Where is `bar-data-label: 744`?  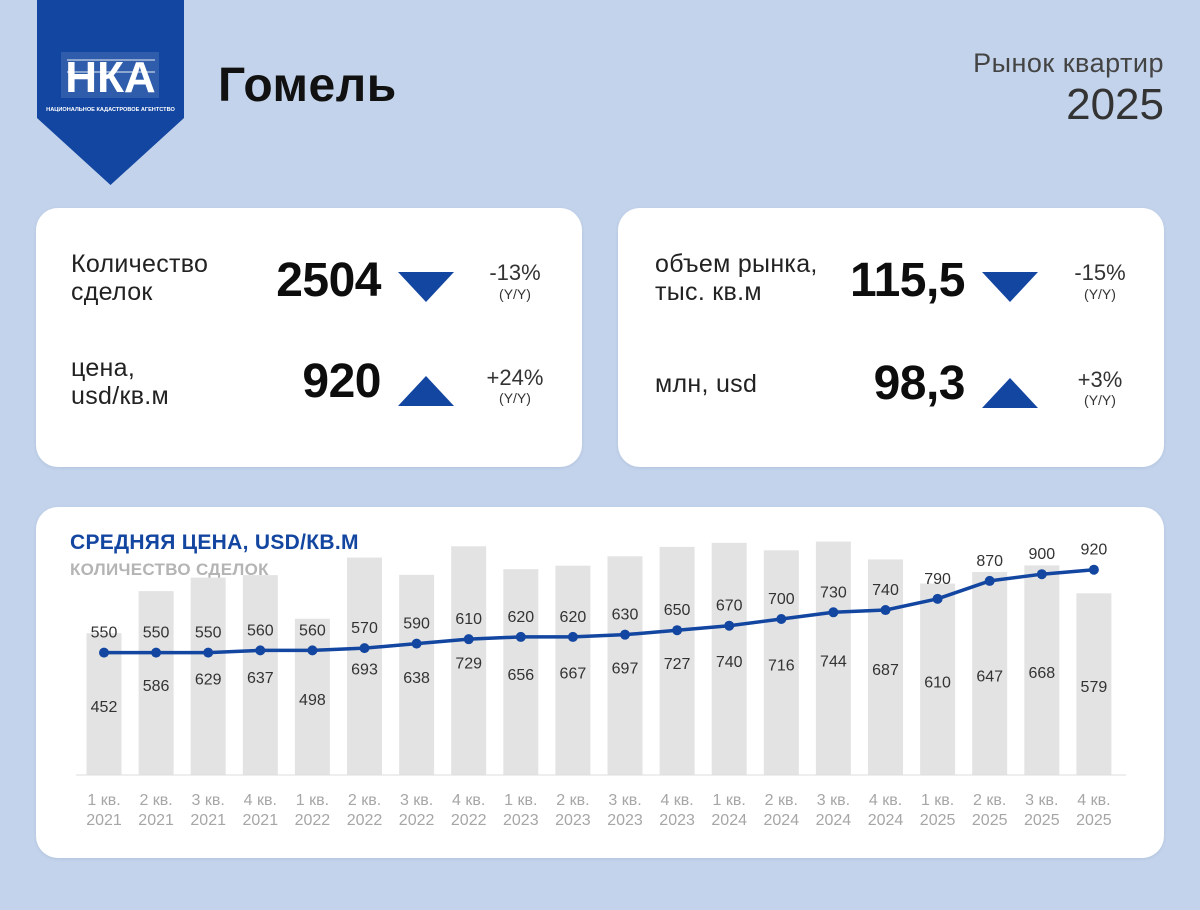 bar-data-label: 744 is located at coordinates (833, 661).